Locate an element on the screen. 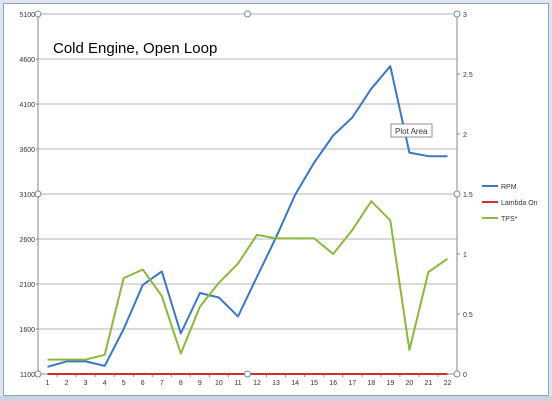 This screenshot has height=401, width=552. x-tick-label: 19 is located at coordinates (390, 383).